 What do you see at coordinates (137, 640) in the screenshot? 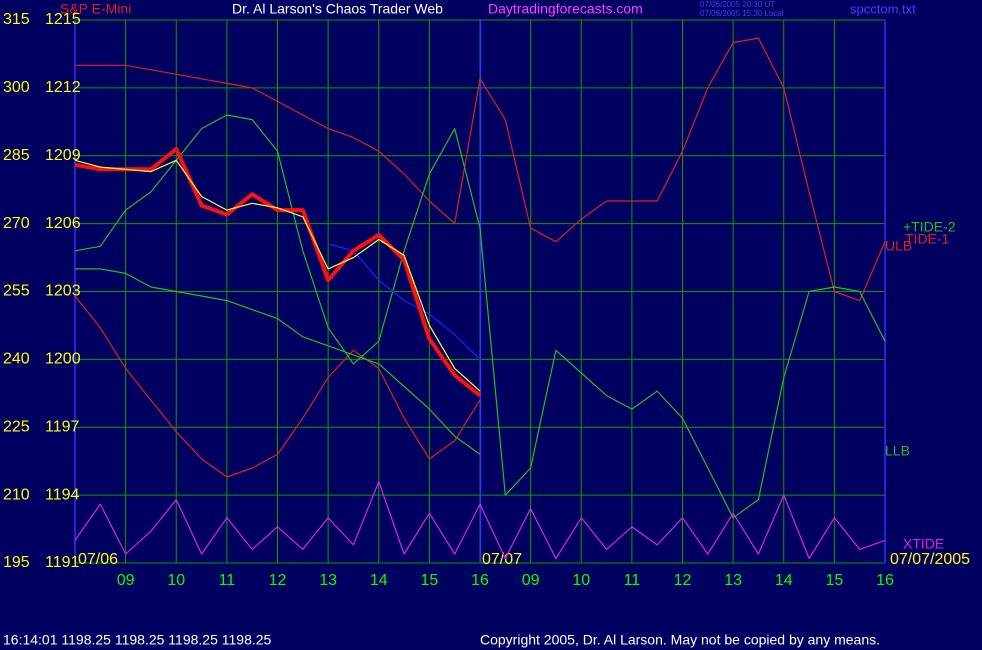
I see `footer-quote: 16:14:01 1198.25 1198.25 1198.25 1198.25` at bounding box center [137, 640].